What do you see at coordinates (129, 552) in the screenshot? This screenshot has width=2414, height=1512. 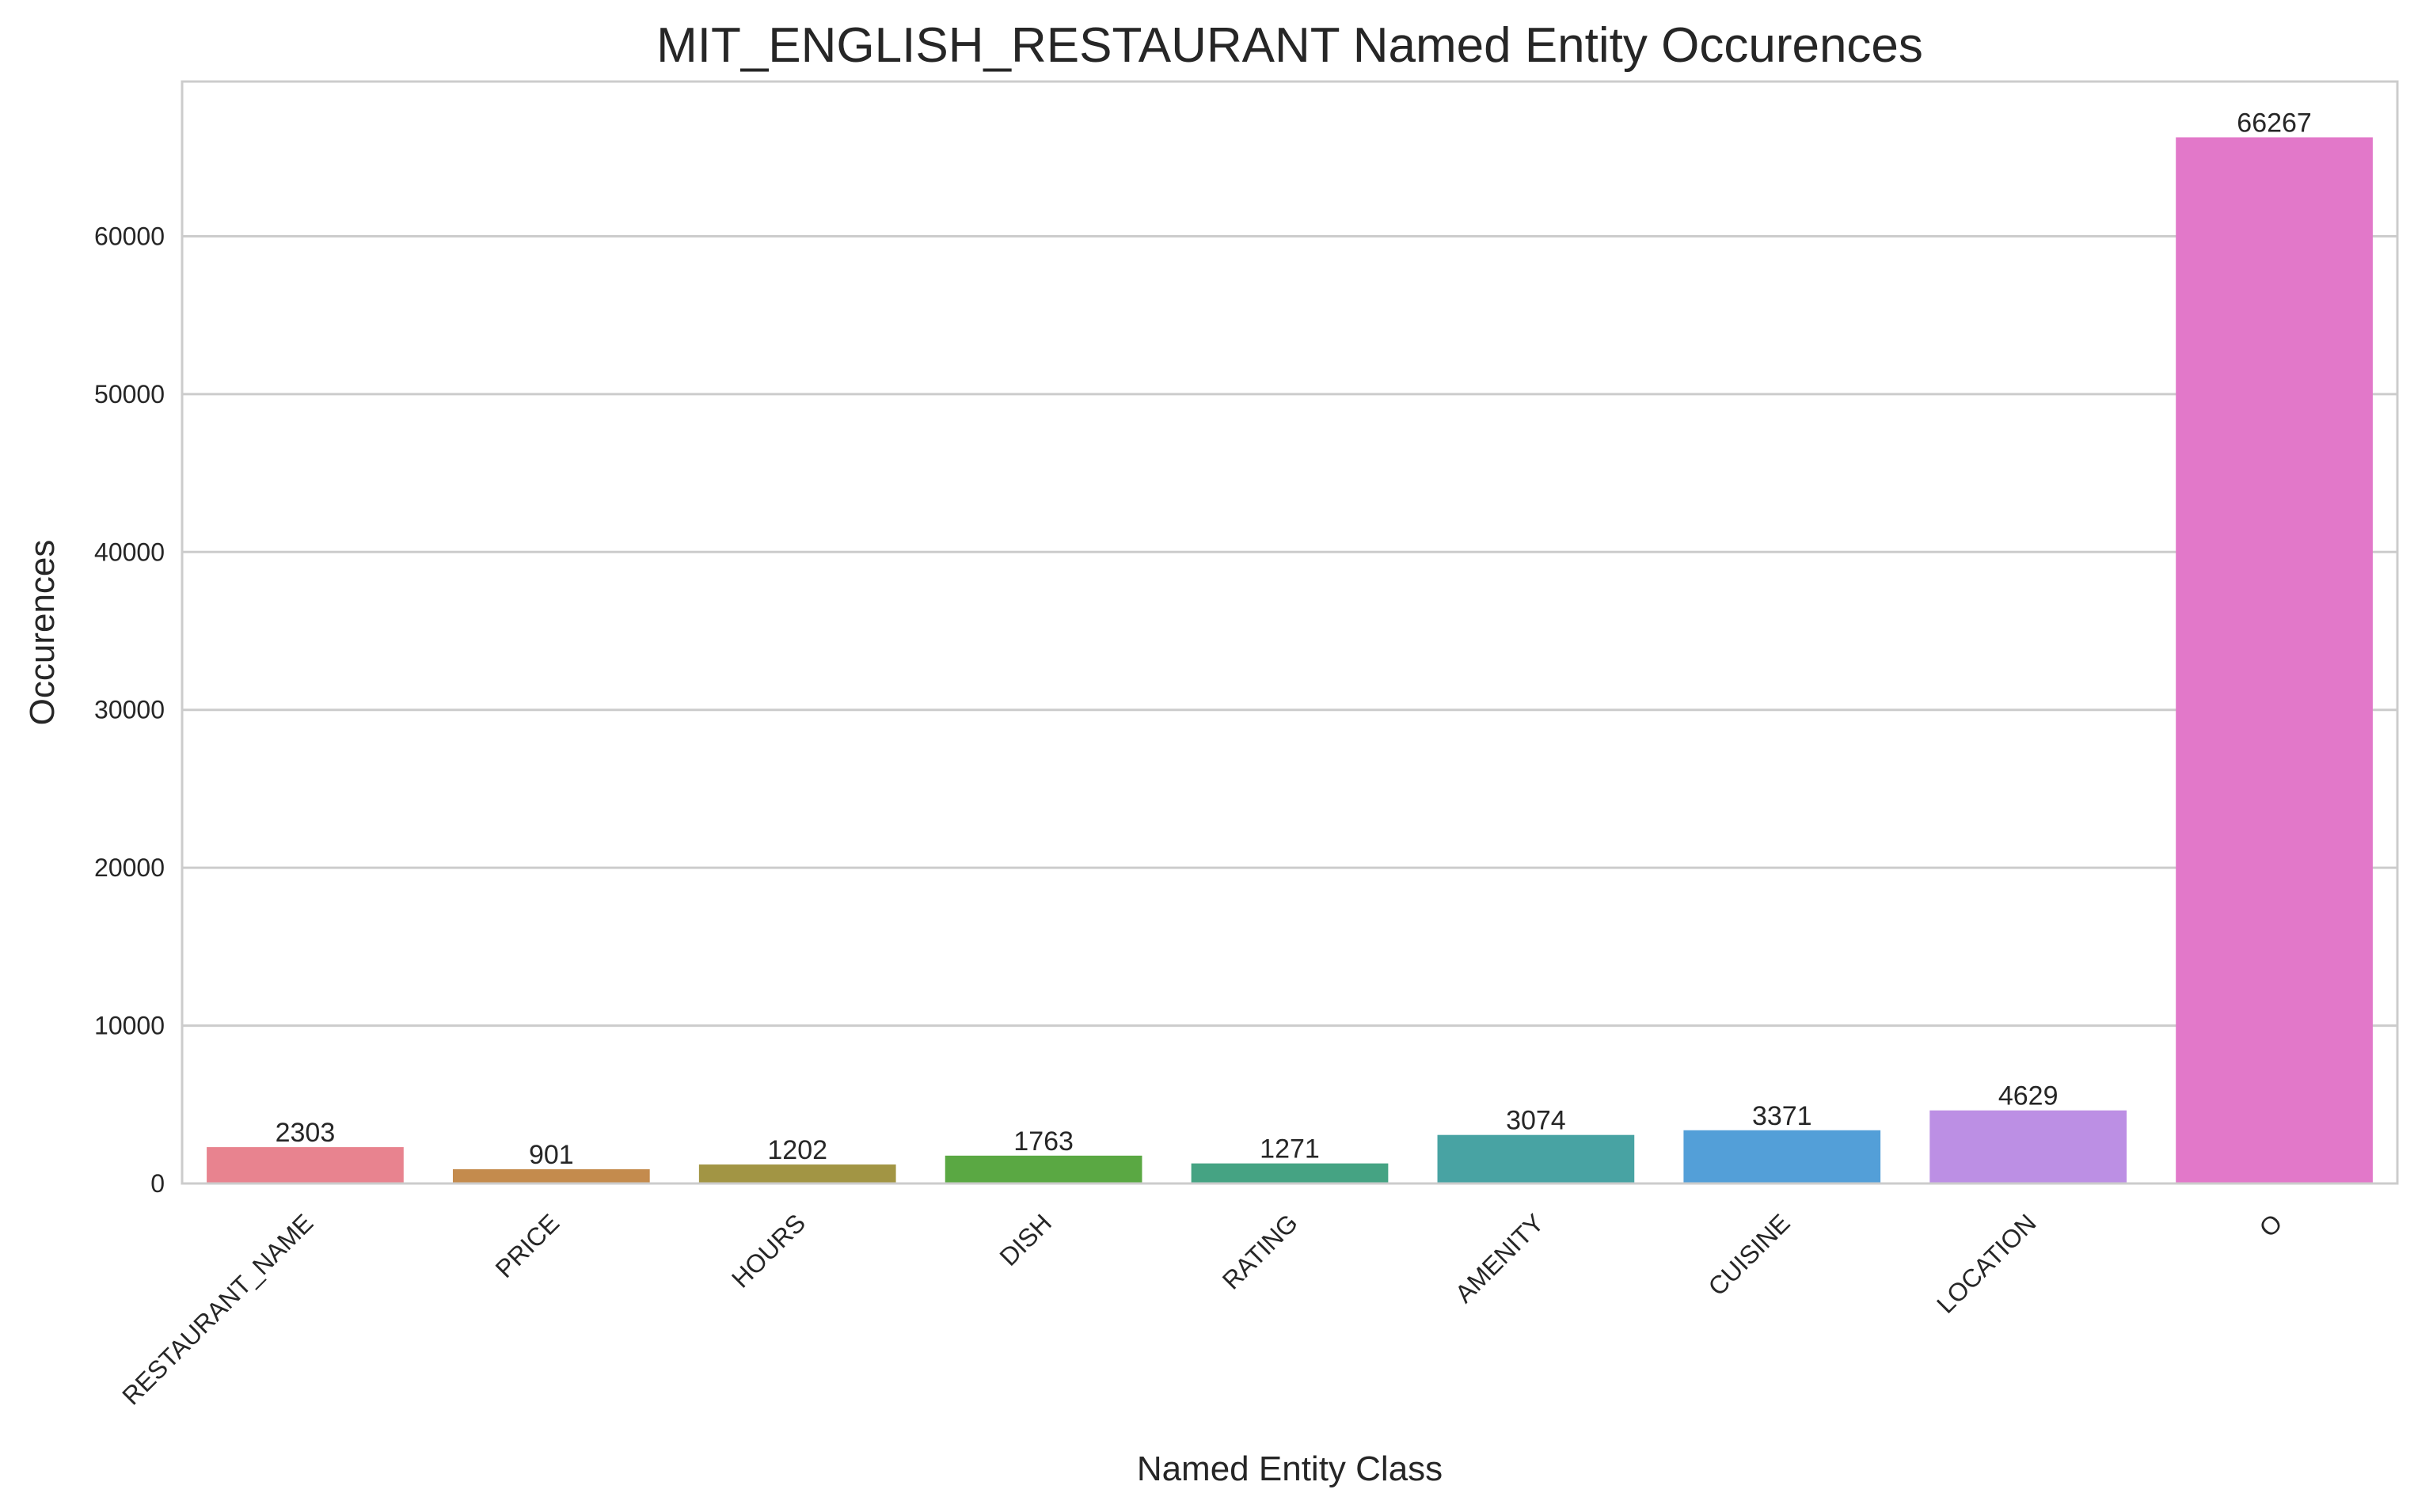 I see `y-tick-label: 40000` at bounding box center [129, 552].